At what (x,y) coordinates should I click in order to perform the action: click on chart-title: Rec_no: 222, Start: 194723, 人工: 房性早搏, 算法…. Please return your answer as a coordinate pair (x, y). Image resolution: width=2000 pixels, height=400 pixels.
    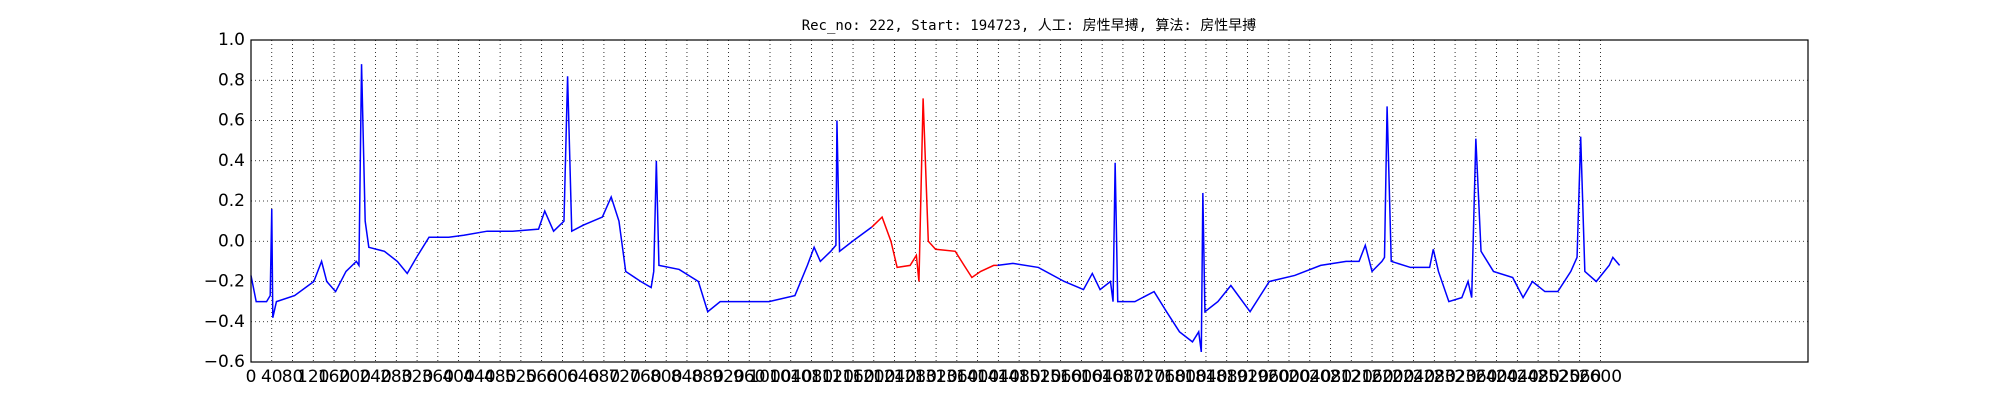
    Looking at the image, I should click on (1029, 25).